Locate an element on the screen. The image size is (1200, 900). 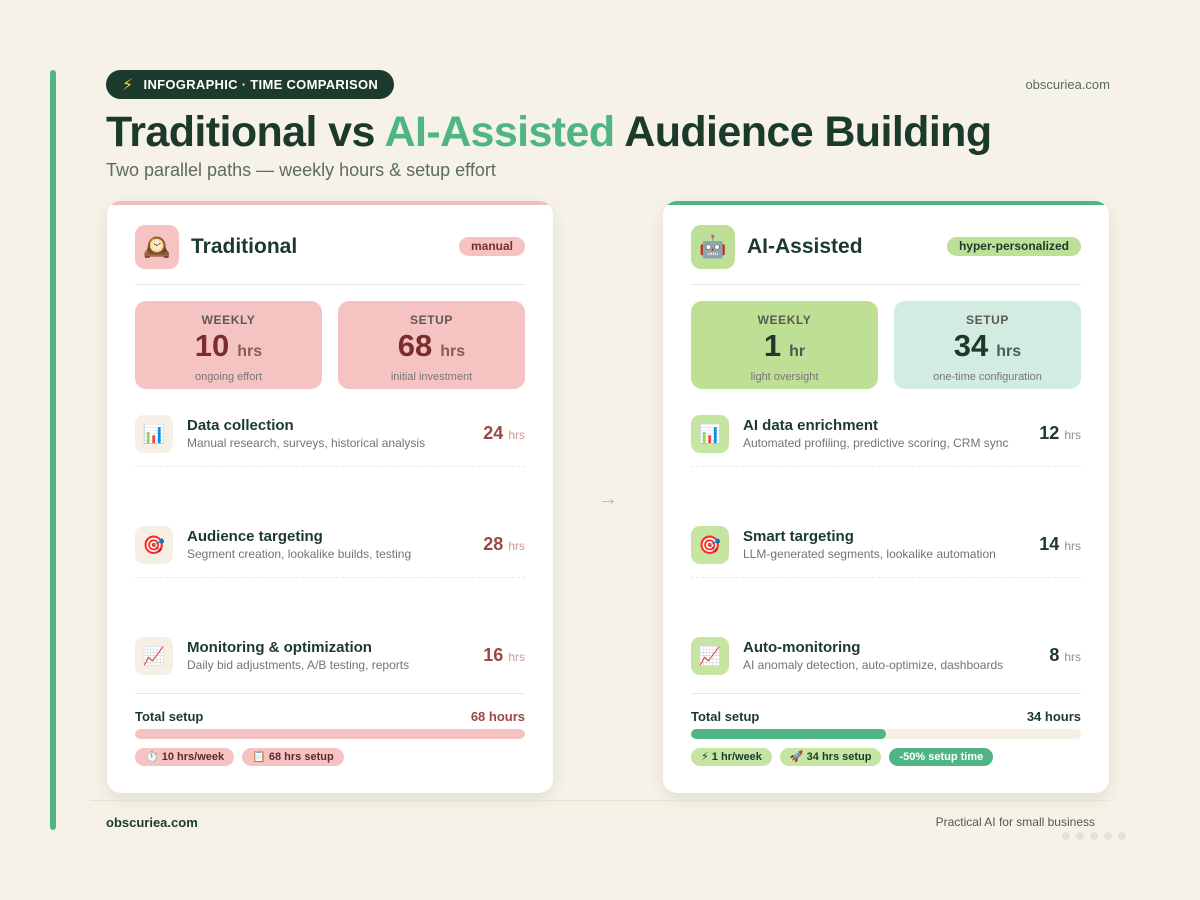
setup-stat: SETUP 34 hrs one-time configuration is located at coordinates (987, 345).